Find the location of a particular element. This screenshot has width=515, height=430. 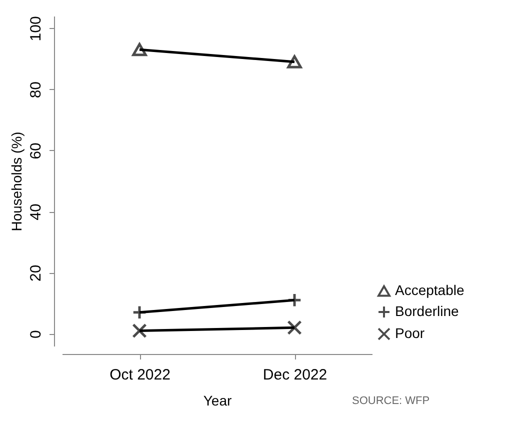

y-tick-label: 20 is located at coordinates (36, 273).